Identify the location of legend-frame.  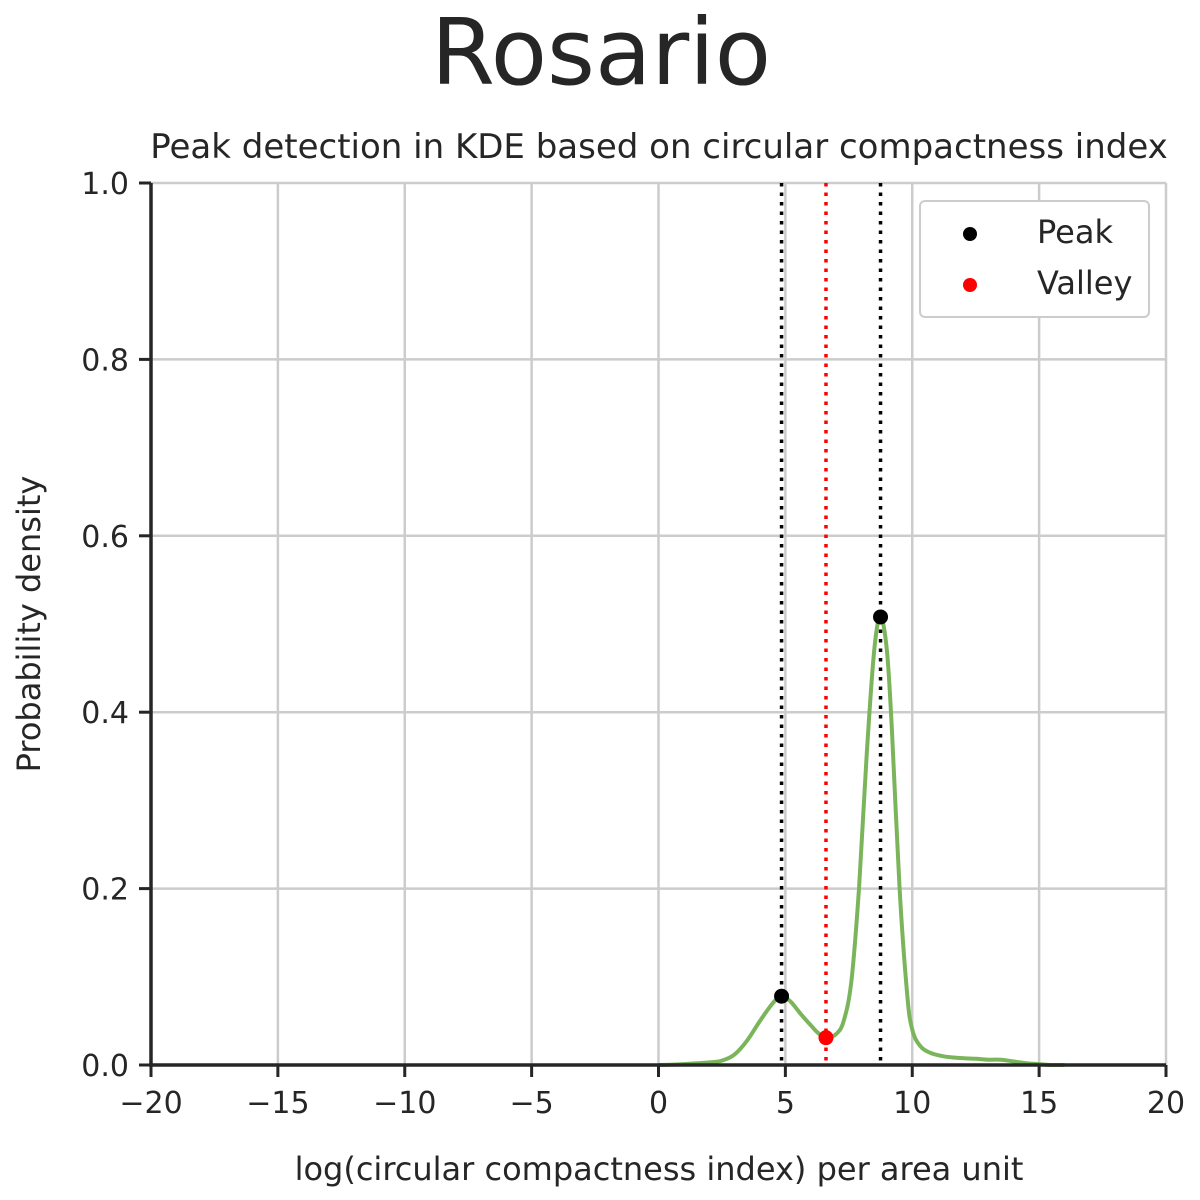
(1034, 259).